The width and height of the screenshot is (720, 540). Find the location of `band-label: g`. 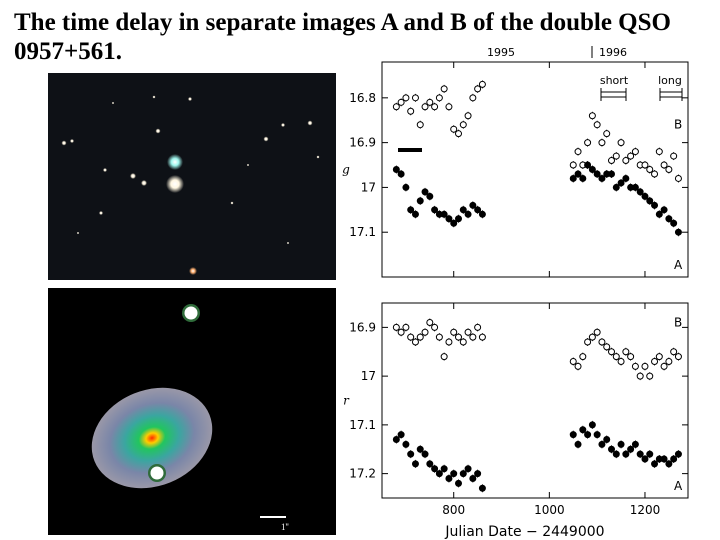

band-label: g is located at coordinates (346, 170).